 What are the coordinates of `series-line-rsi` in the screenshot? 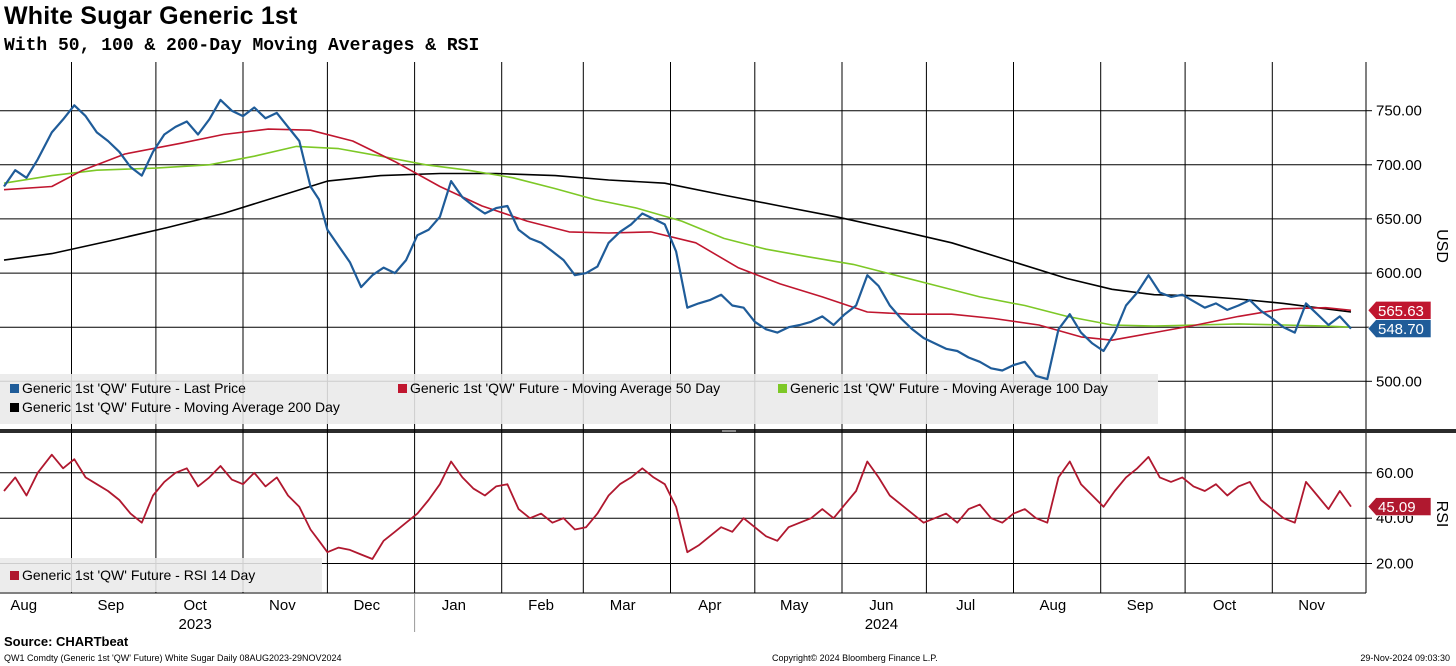 It's located at (677, 506).